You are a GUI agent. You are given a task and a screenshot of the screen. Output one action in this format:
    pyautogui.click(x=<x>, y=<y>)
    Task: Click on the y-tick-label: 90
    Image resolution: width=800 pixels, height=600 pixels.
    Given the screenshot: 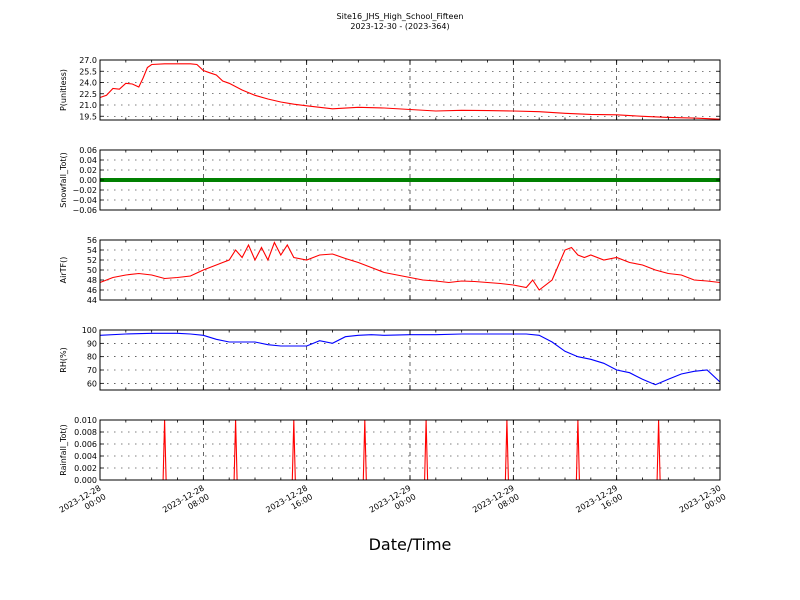 What is the action you would take?
    pyautogui.click(x=92, y=343)
    